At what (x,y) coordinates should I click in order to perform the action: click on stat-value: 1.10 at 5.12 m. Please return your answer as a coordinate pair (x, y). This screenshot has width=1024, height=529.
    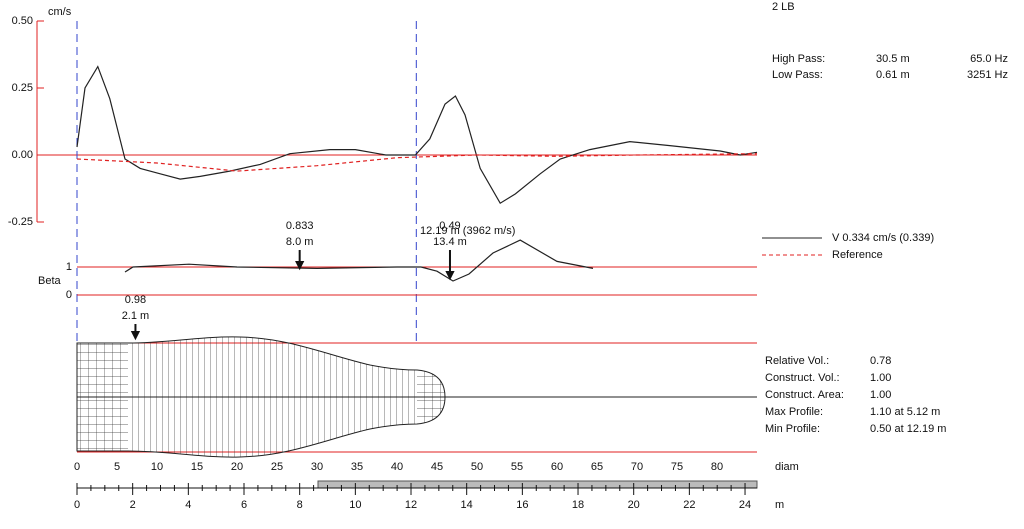
    Looking at the image, I should click on (905, 412).